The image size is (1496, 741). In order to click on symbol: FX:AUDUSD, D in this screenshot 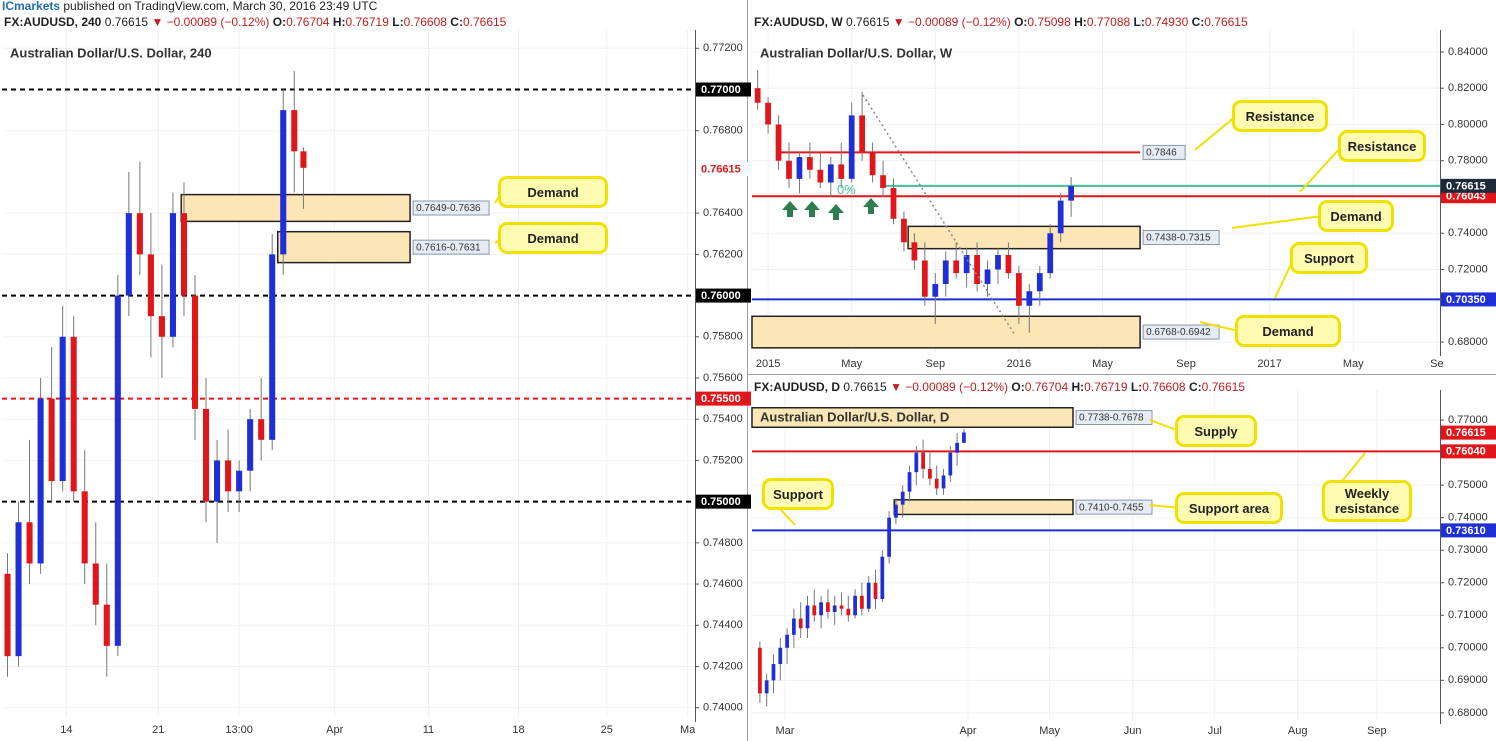, I will do `click(797, 387)`.